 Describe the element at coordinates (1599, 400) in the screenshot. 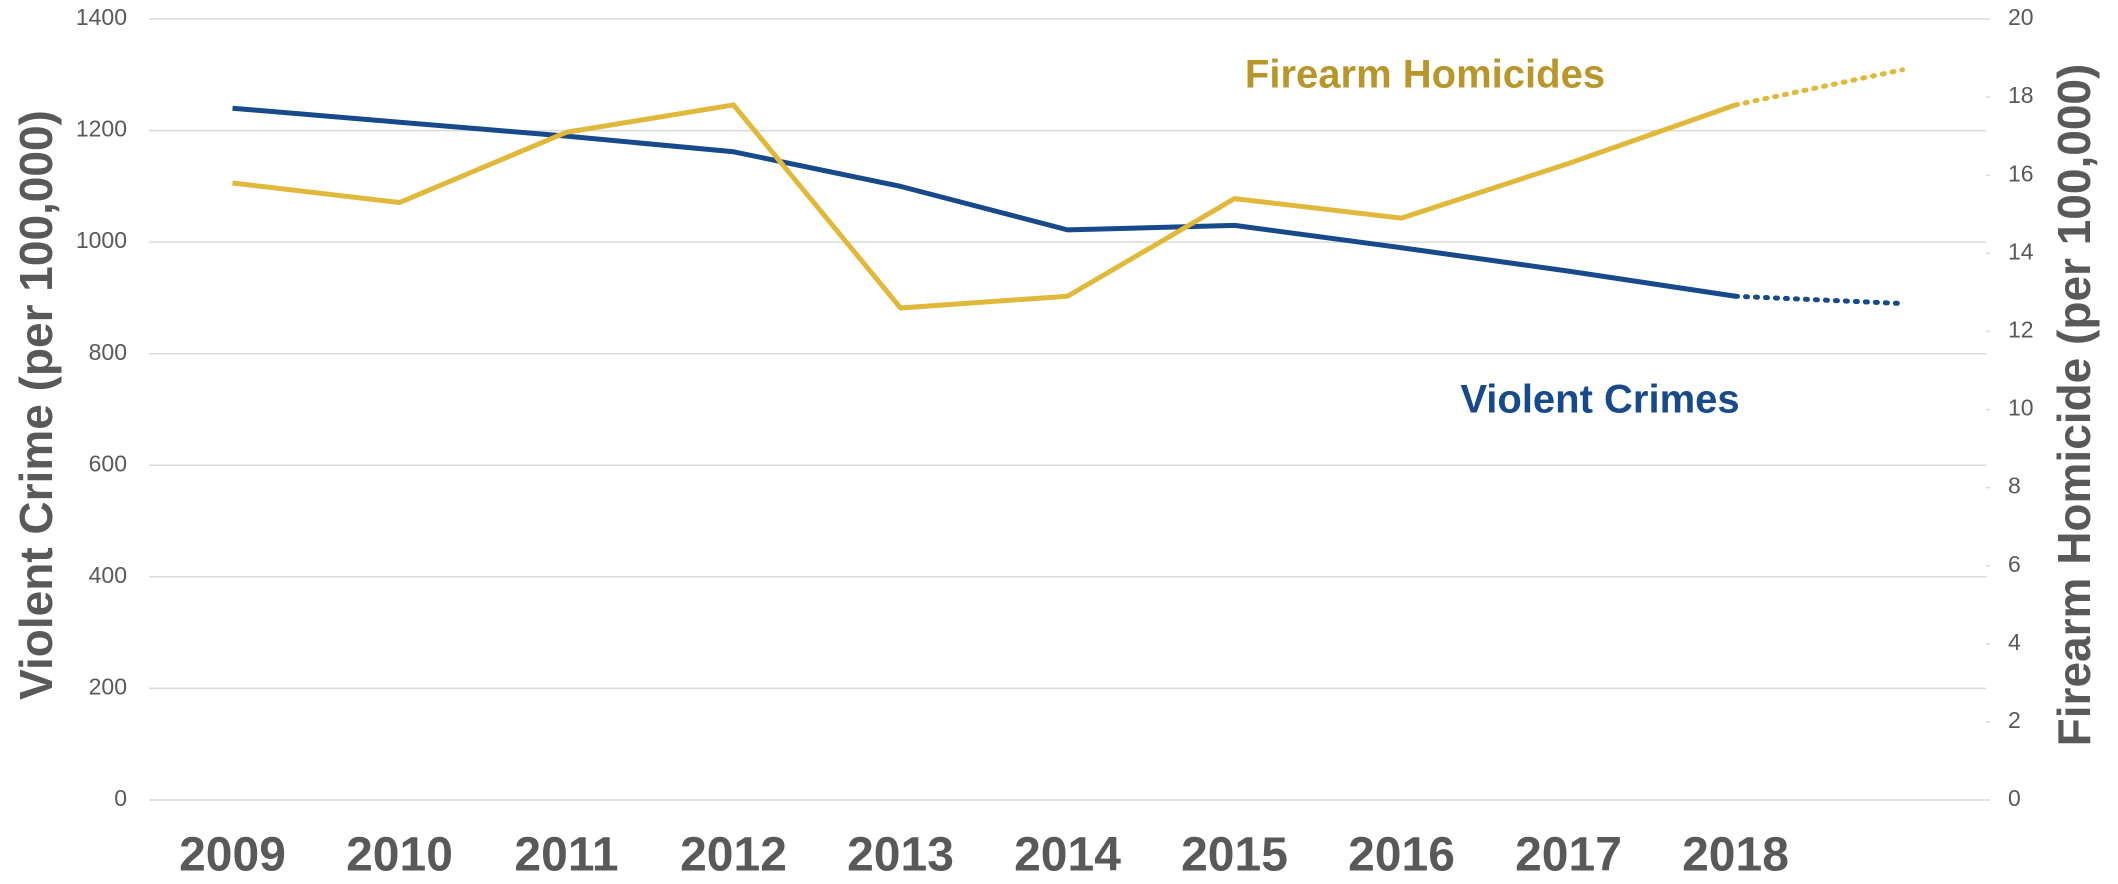

I see `series-label: Violent Crimes` at that location.